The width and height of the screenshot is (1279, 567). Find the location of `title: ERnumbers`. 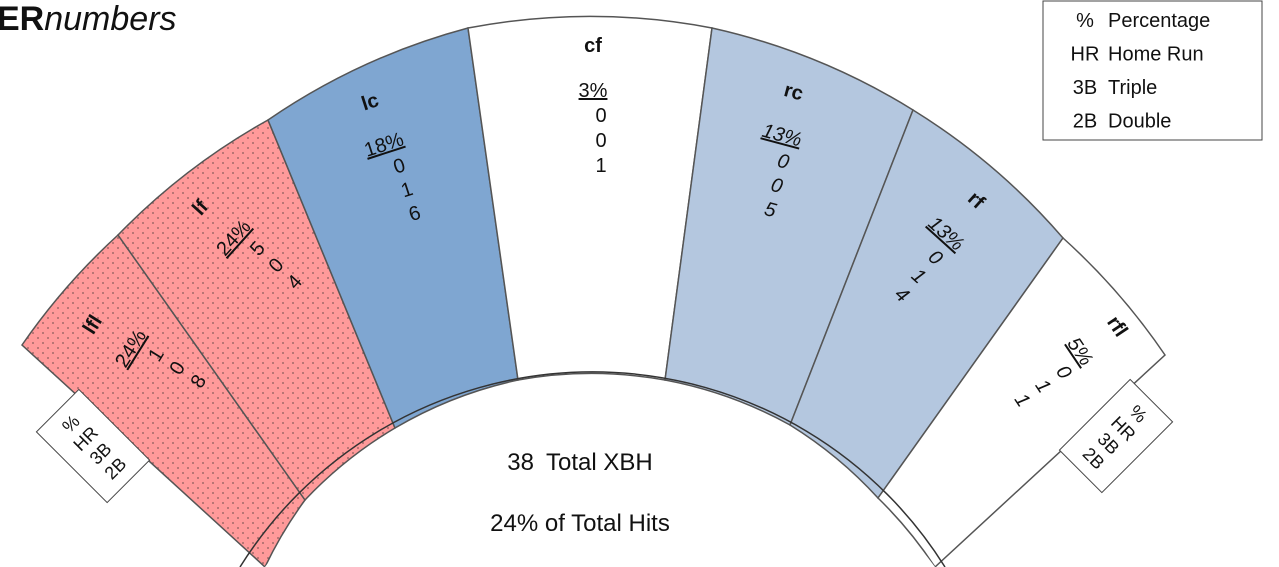

title: ERnumbers is located at coordinates (88, 19).